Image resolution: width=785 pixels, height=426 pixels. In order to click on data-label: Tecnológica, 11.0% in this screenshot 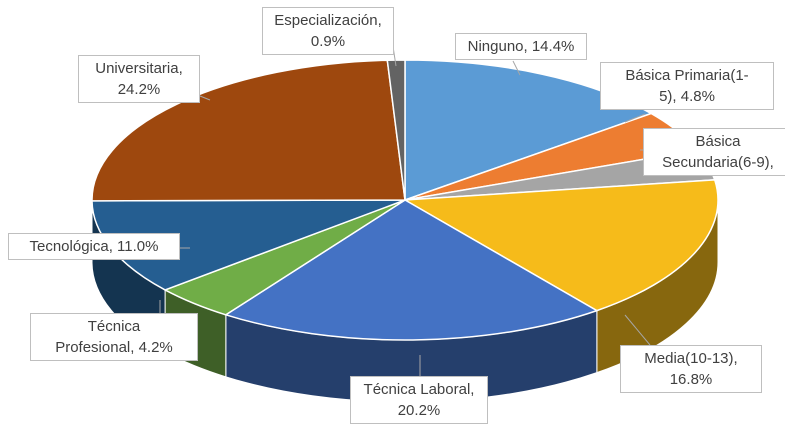, I will do `click(94, 246)`.